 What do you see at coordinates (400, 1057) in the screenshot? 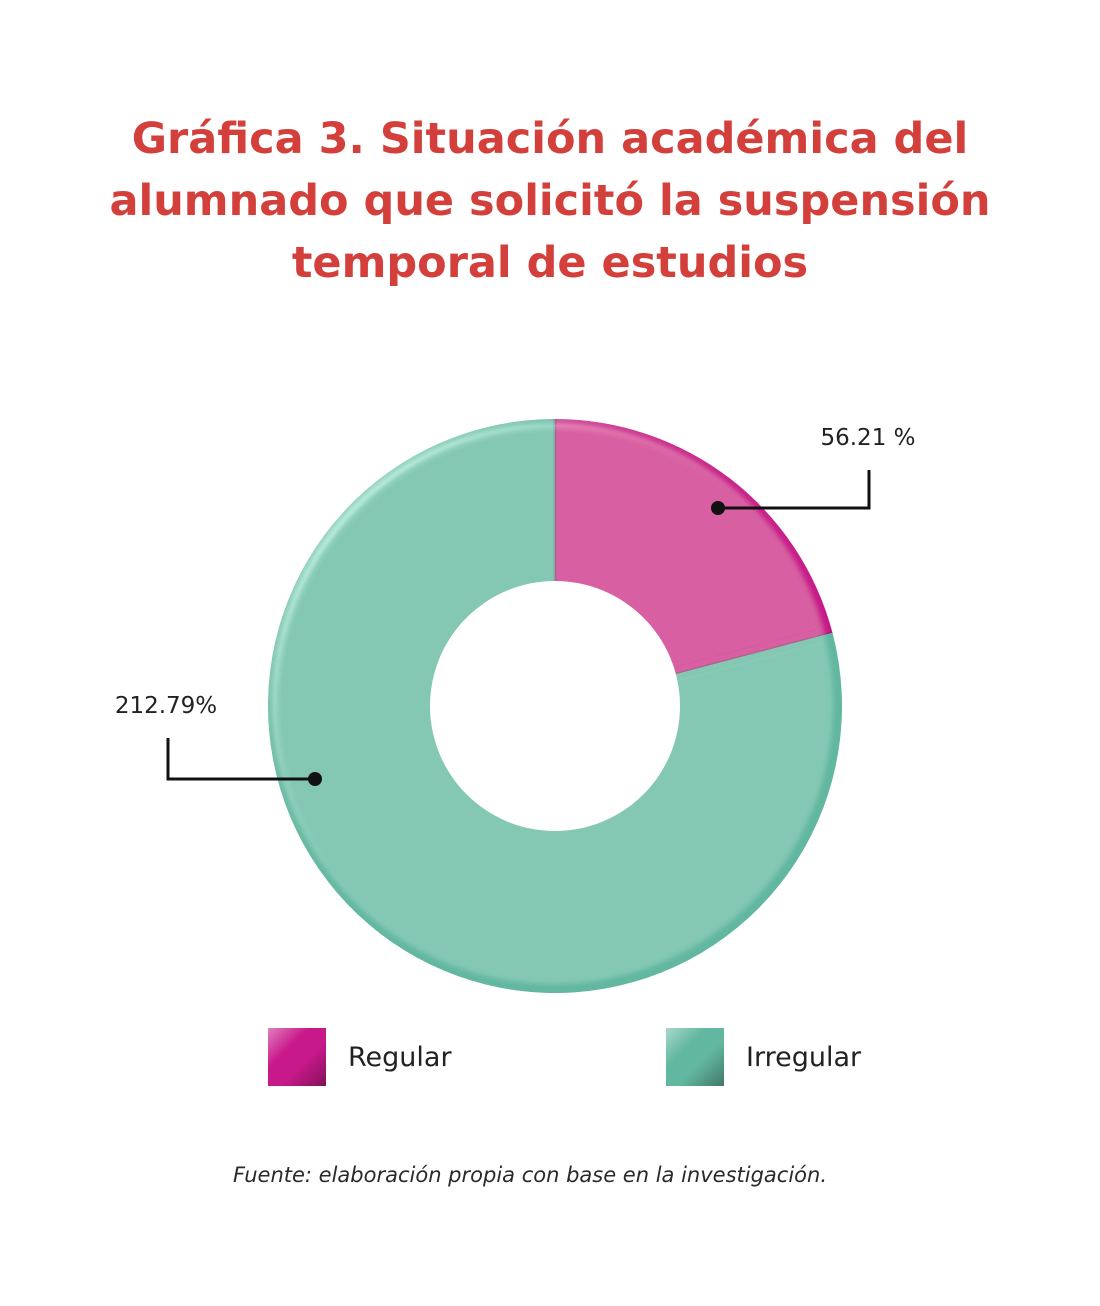
I see `legend-label-regular: Regular` at bounding box center [400, 1057].